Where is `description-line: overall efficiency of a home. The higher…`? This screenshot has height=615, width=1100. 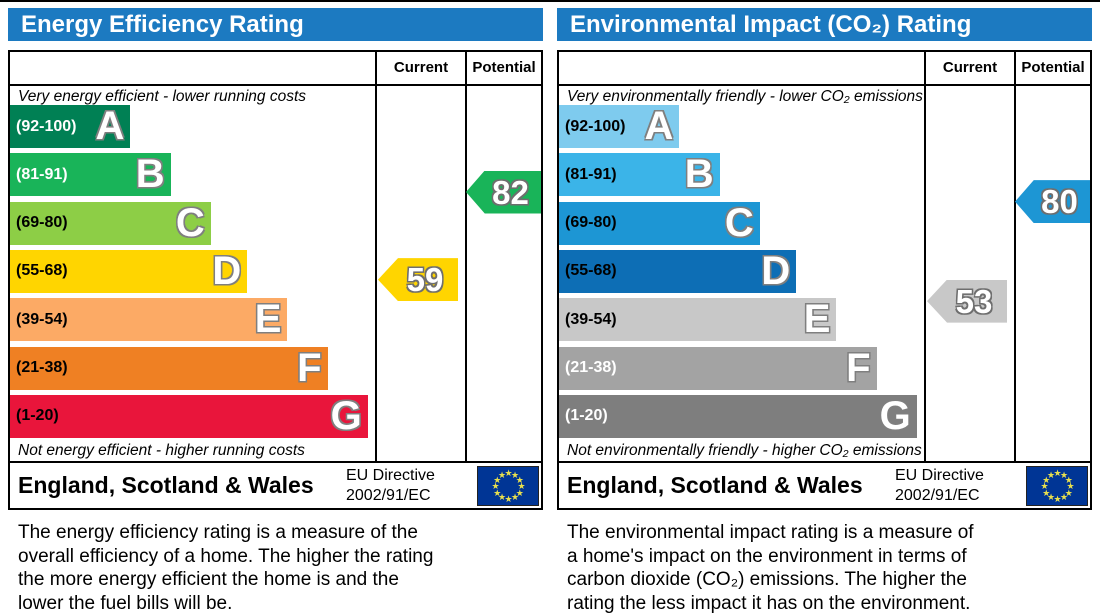
description-line: overall efficiency of a home. The higher… is located at coordinates (225, 557).